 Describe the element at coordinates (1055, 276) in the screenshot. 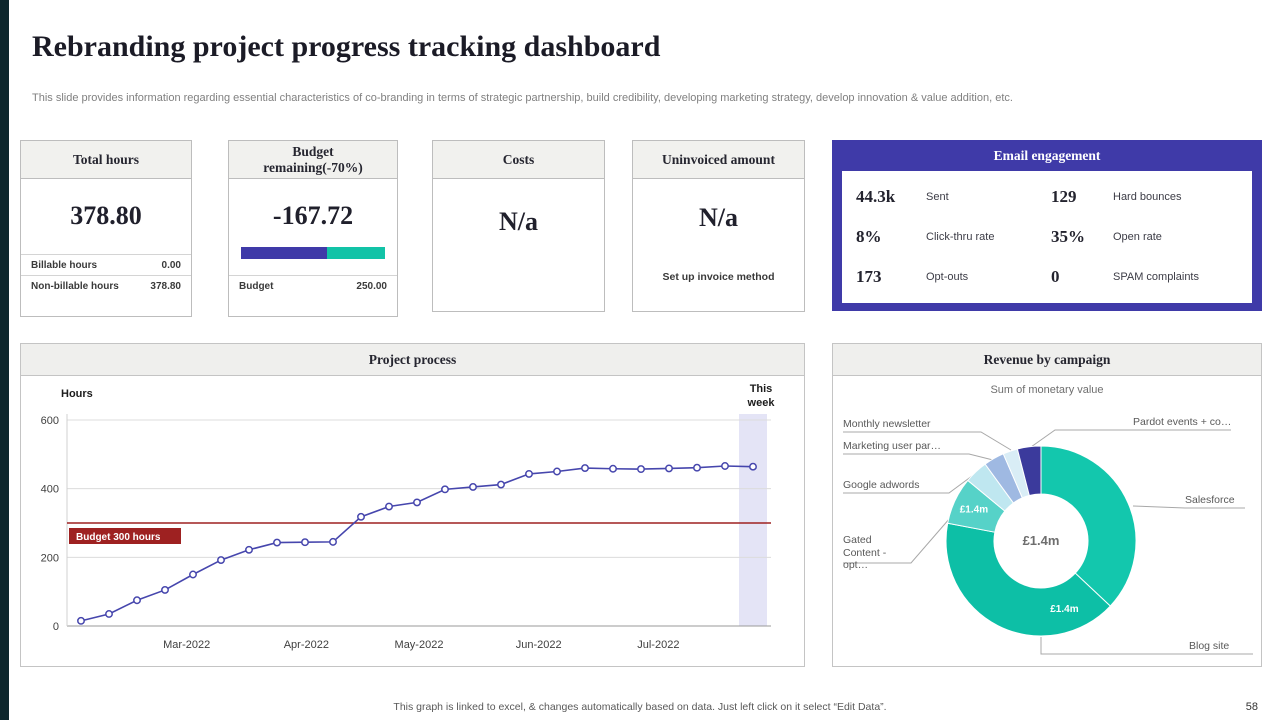

I see `stat-spam-value: 0` at that location.